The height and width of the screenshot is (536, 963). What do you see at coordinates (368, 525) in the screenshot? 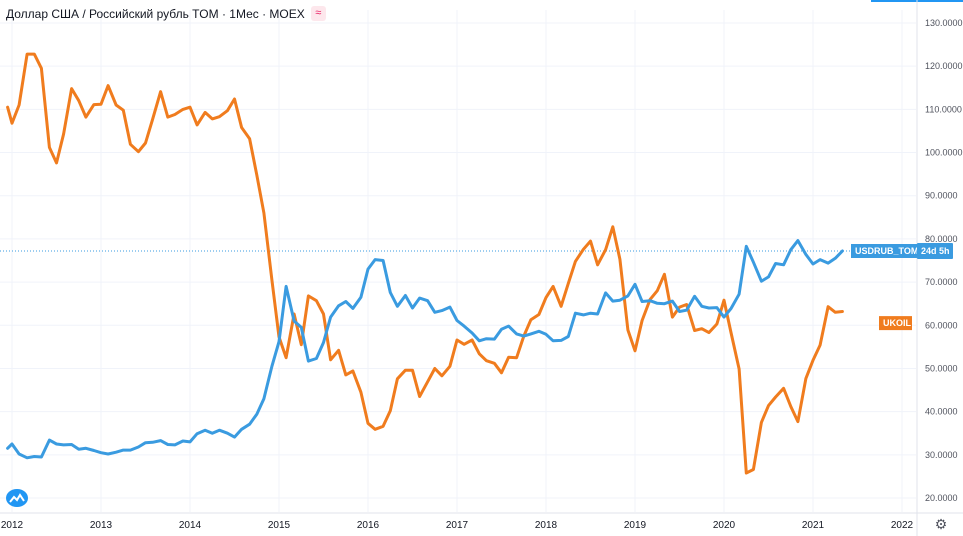
I see `x-tick-label: 2016` at bounding box center [368, 525].